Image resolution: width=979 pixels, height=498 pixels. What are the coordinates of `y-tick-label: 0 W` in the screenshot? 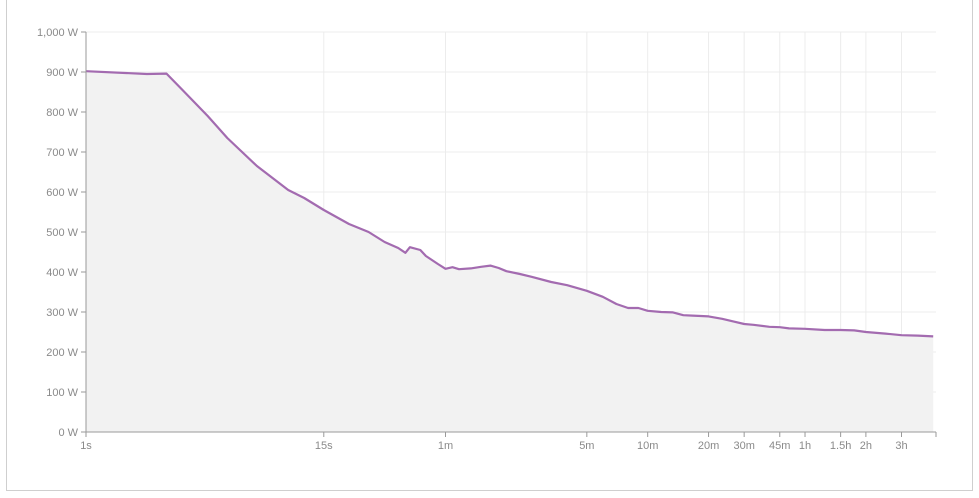 It's located at (68, 433).